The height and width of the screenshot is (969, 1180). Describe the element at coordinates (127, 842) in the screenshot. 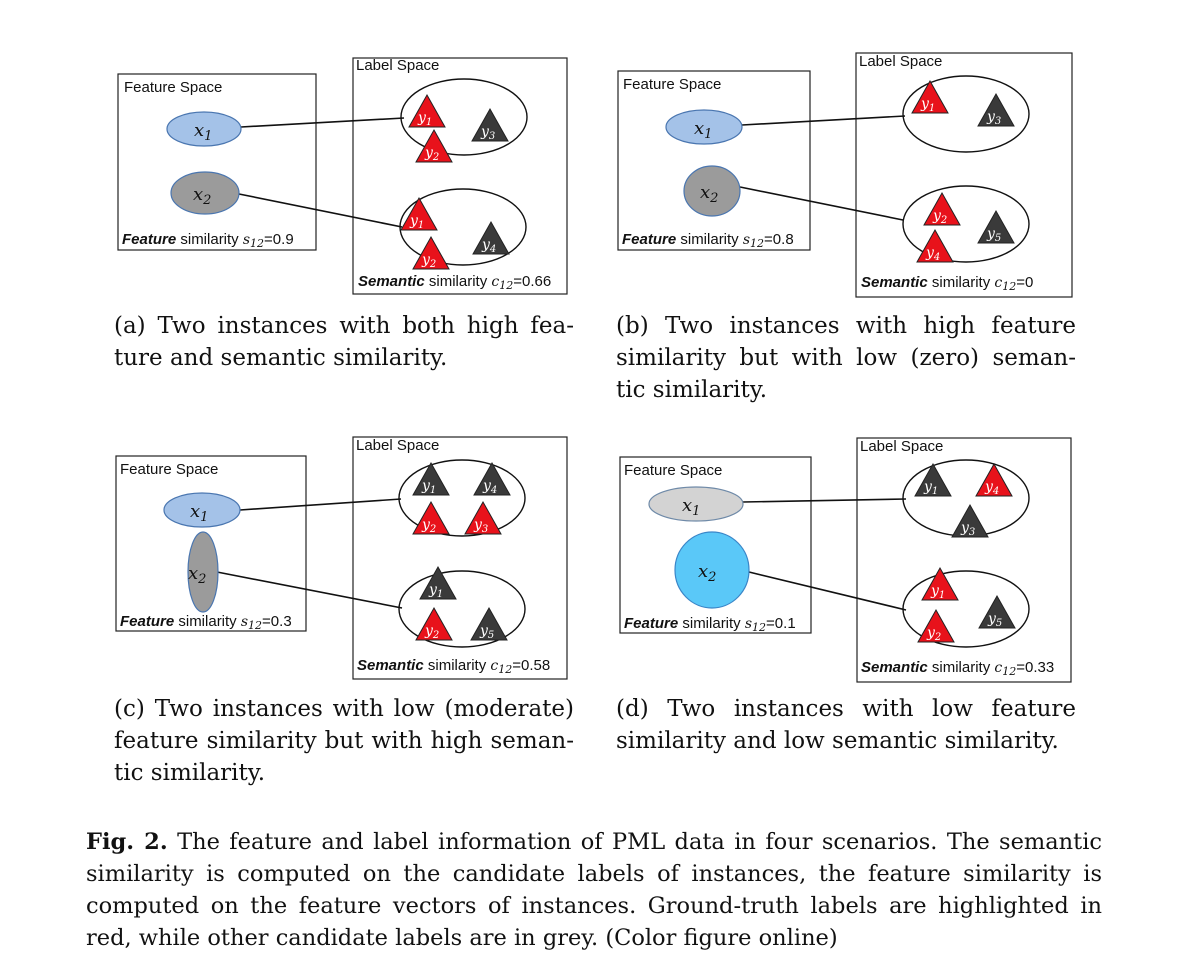

I see `figure-caption-label: Fig. 2.` at that location.